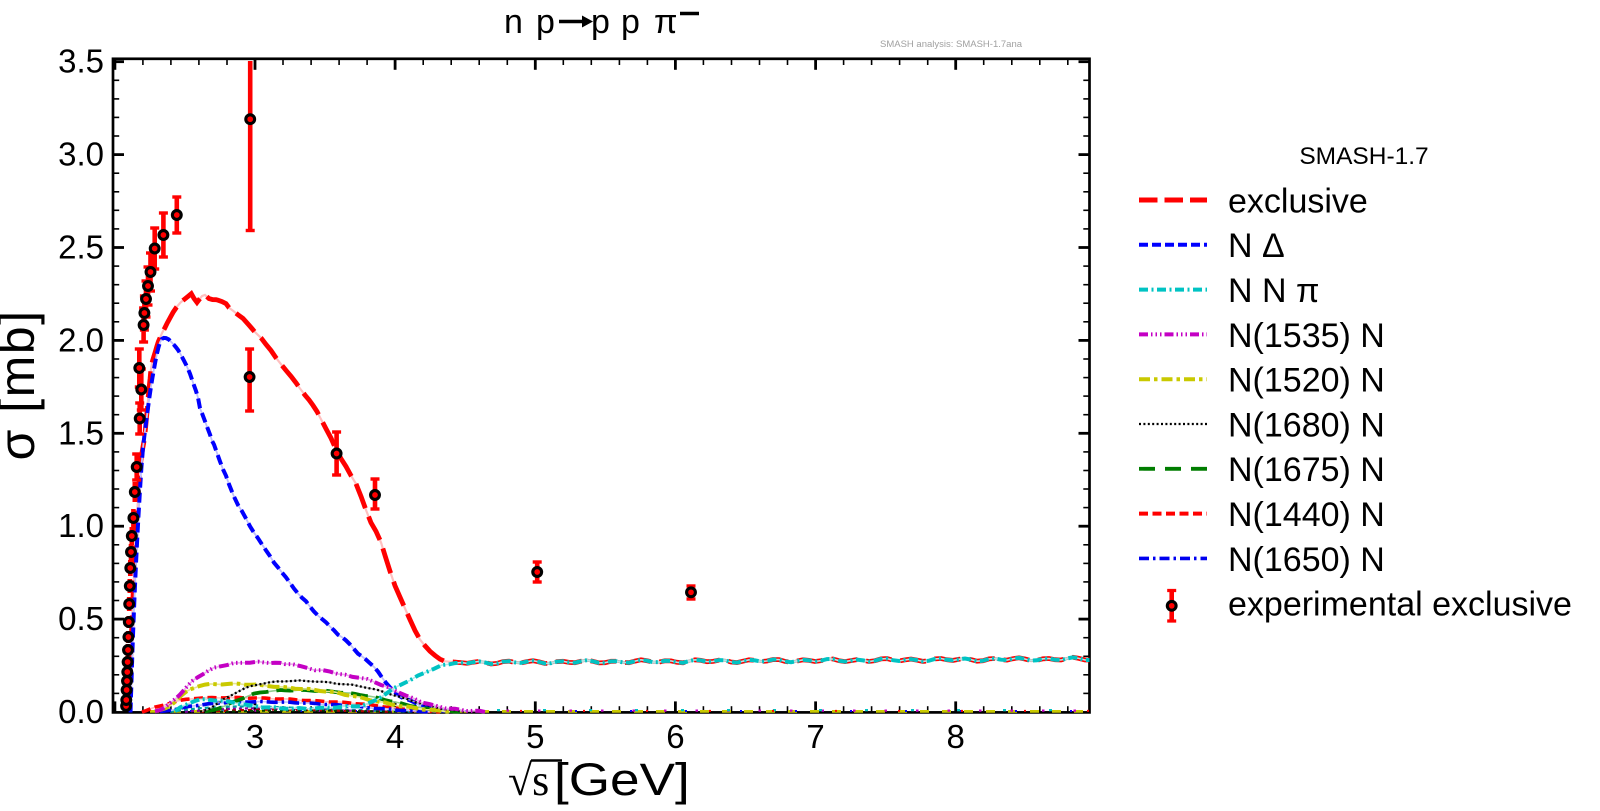 Image resolution: width=1600 pixels, height=811 pixels. Describe the element at coordinates (665, 22) in the screenshot. I see `svg-text: π` at that location.